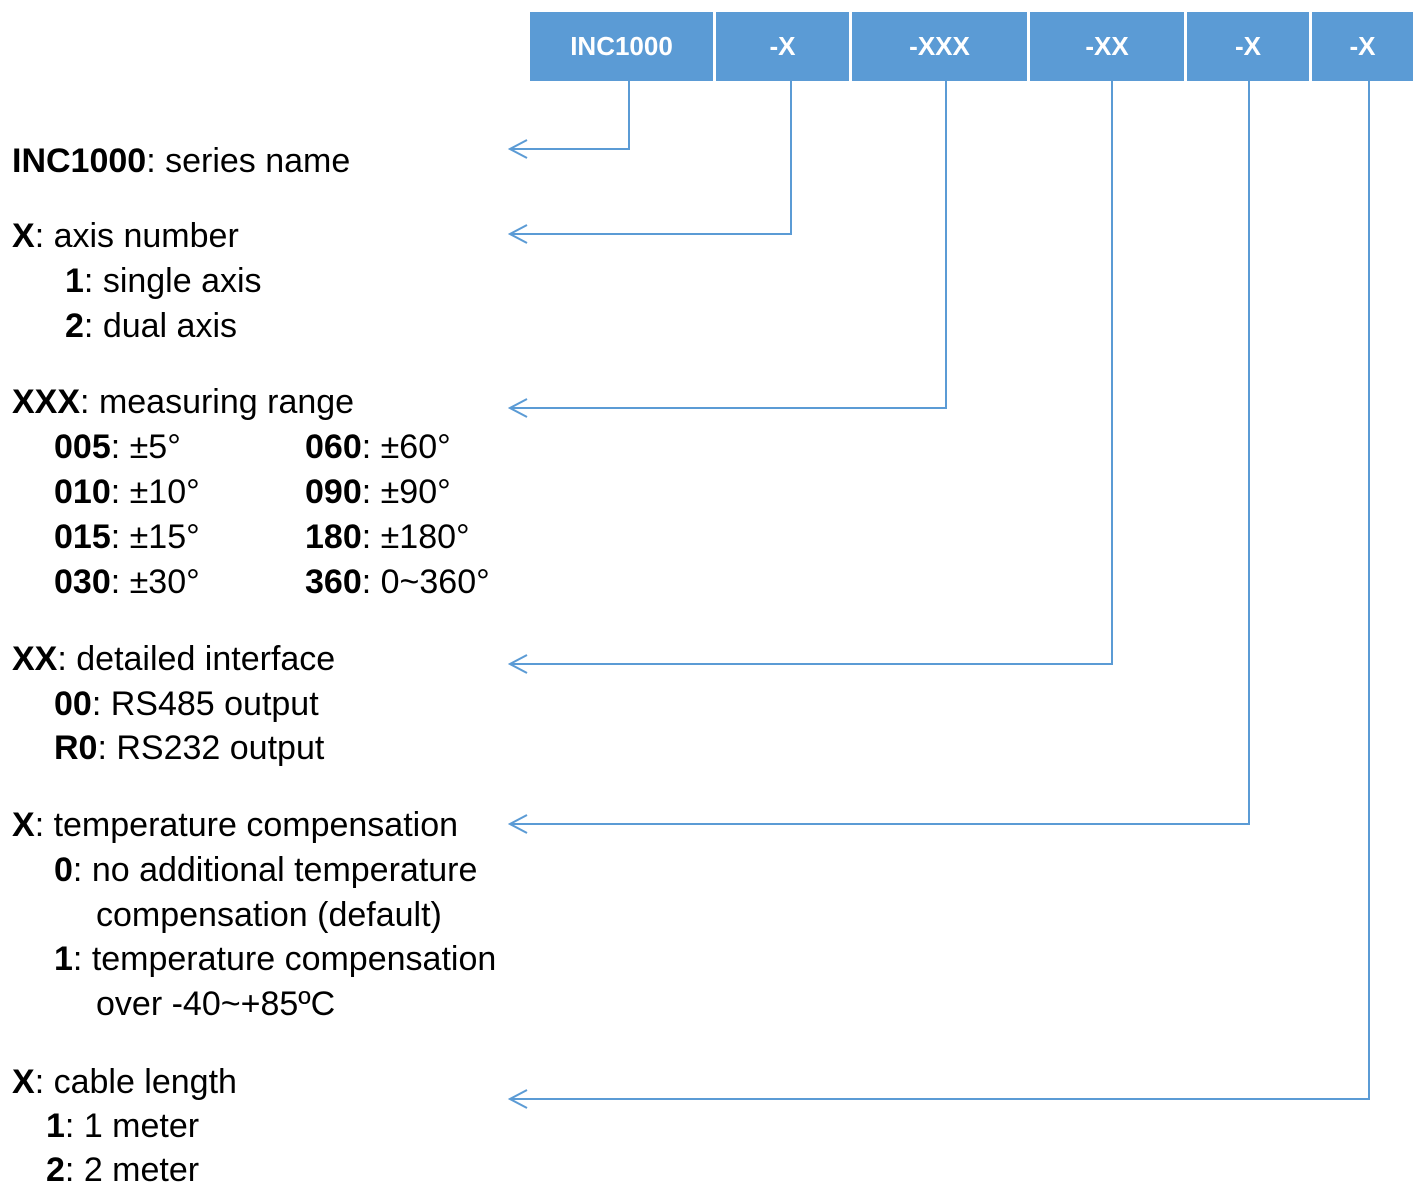  I want to click on interface-heading: XX: detailed interface, so click(174, 659).